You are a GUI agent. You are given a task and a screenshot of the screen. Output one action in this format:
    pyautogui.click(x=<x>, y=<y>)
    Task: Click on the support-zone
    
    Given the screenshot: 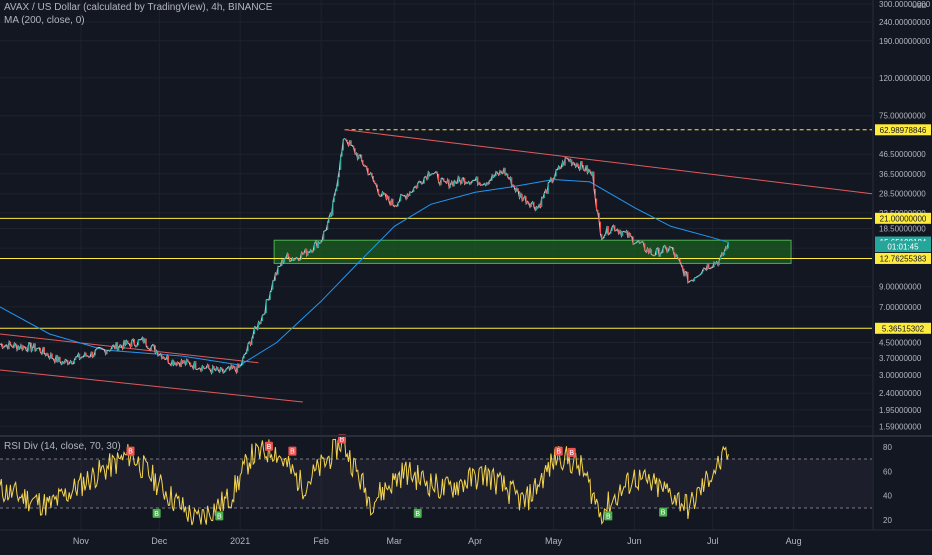 What is the action you would take?
    pyautogui.click(x=532, y=251)
    